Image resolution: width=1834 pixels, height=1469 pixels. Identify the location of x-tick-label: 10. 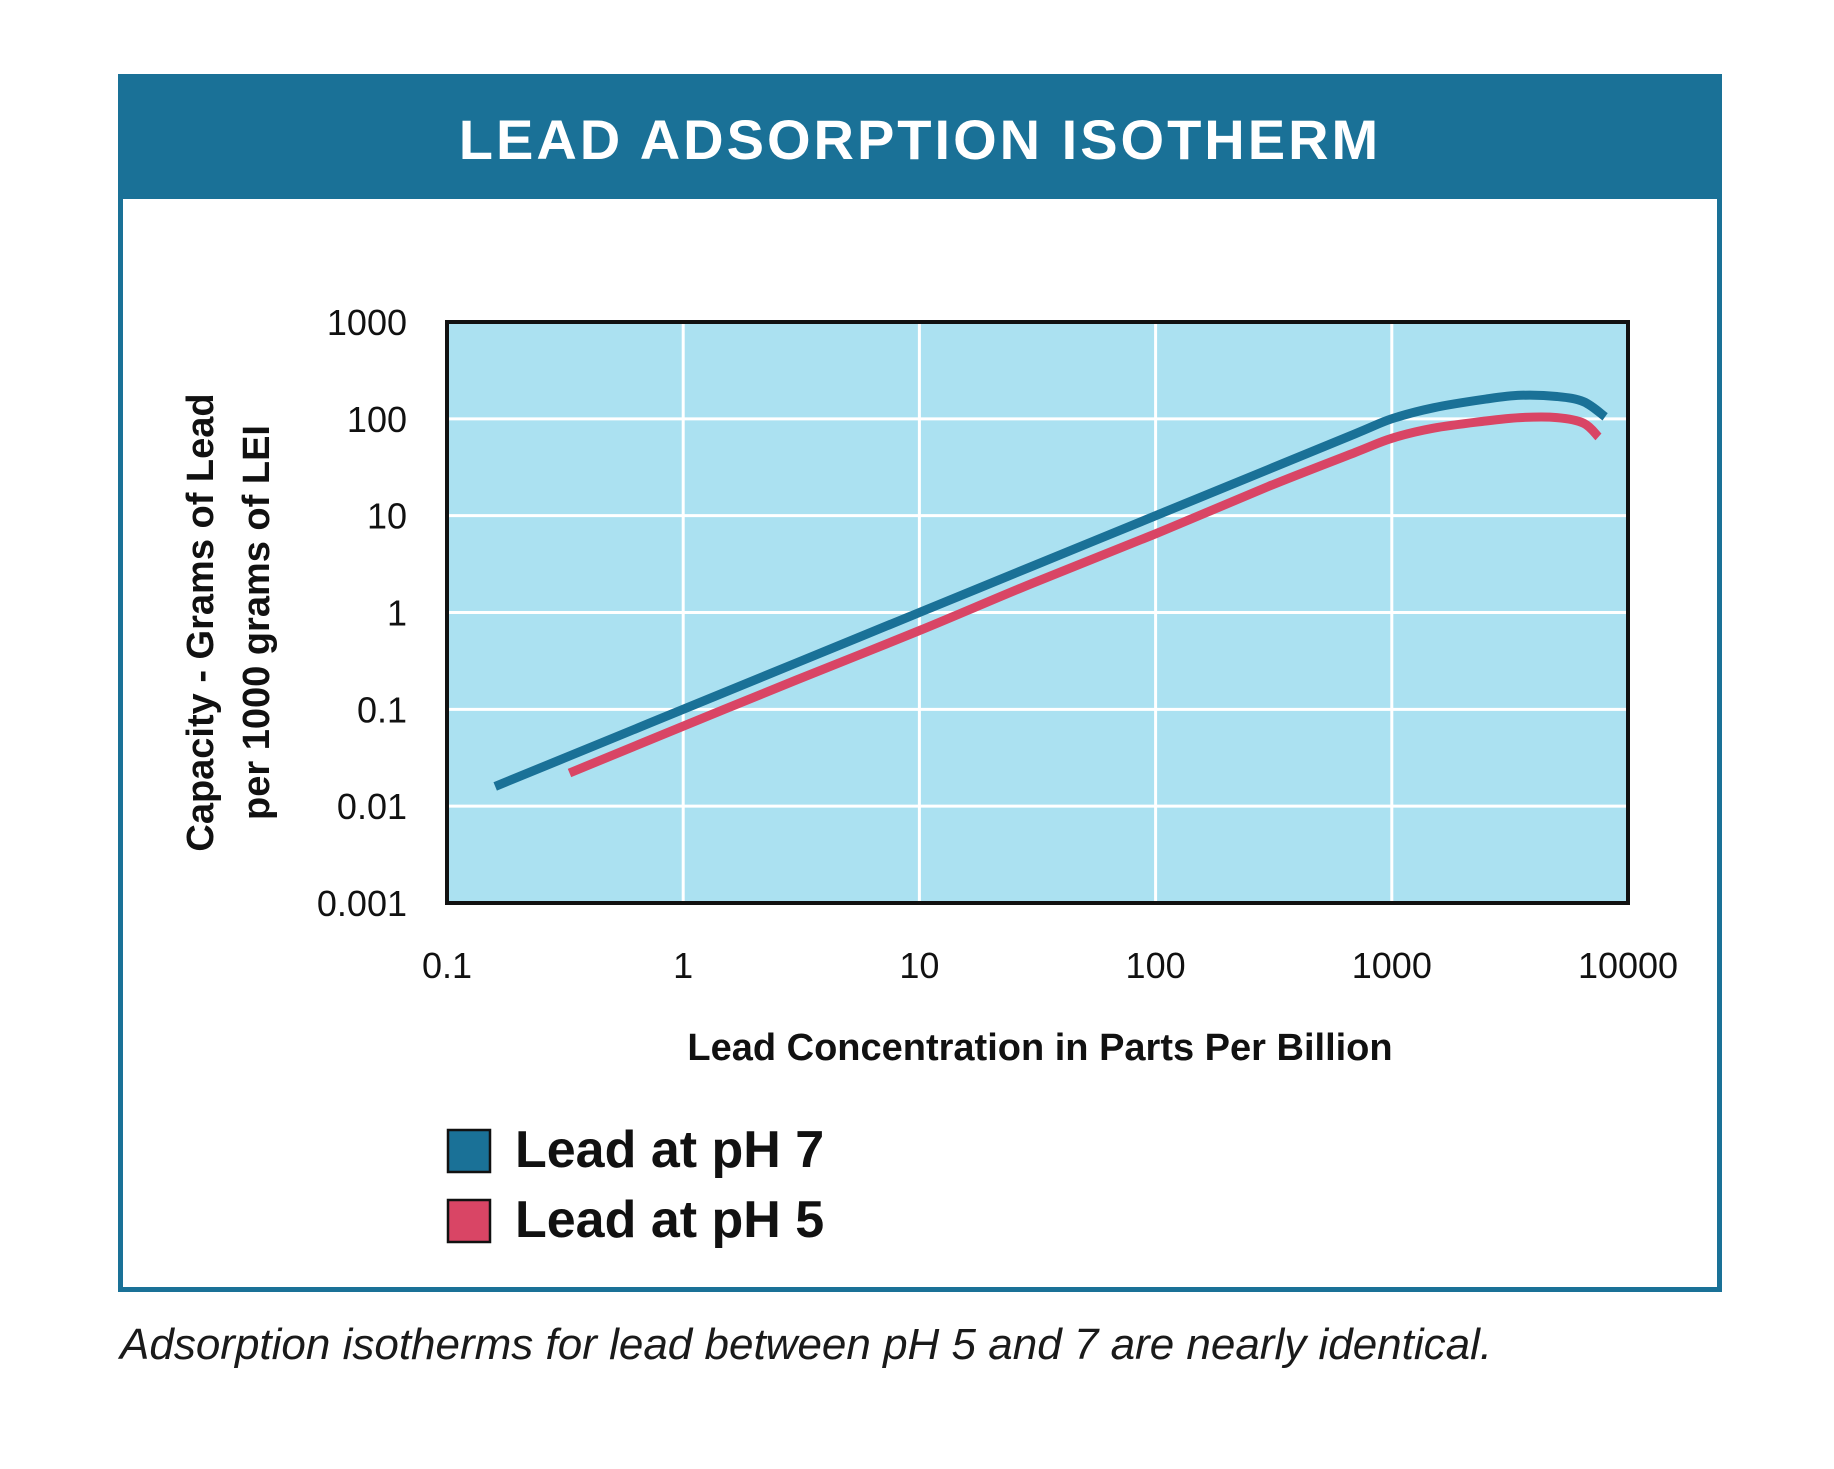
(919, 965).